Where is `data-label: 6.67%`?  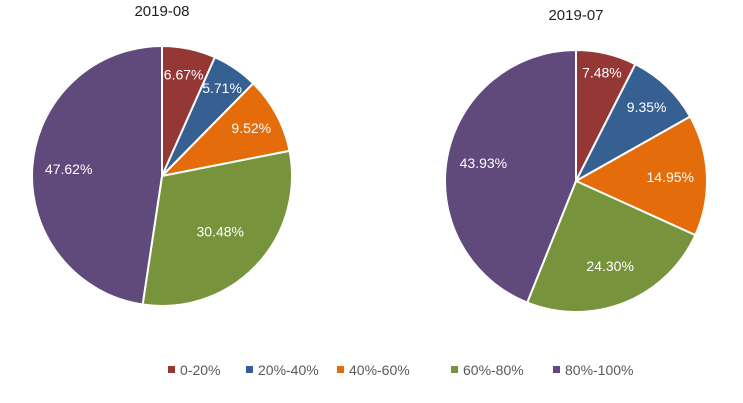
data-label: 6.67% is located at coordinates (184, 74).